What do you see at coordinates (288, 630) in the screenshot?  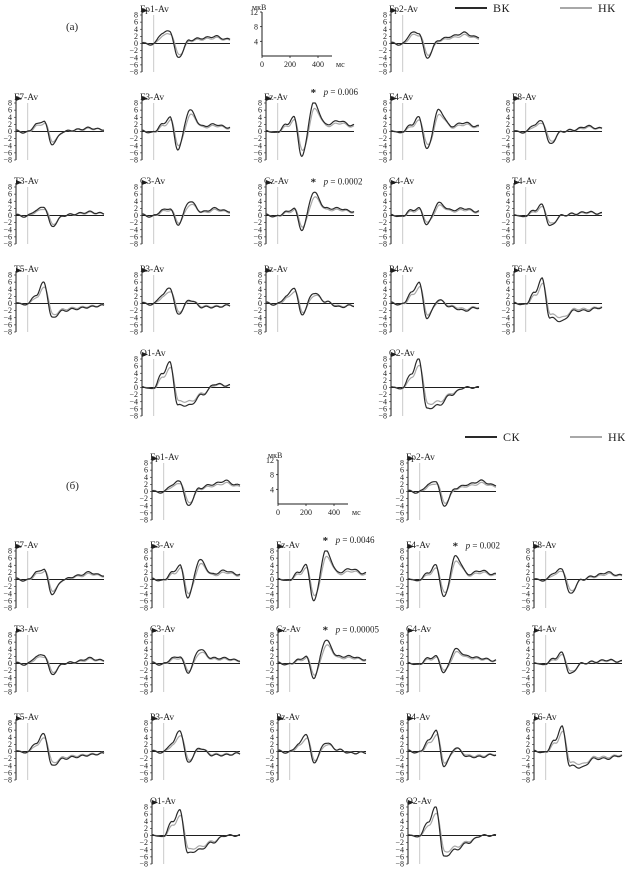 I see `electrode-label: Cz-Av` at bounding box center [288, 630].